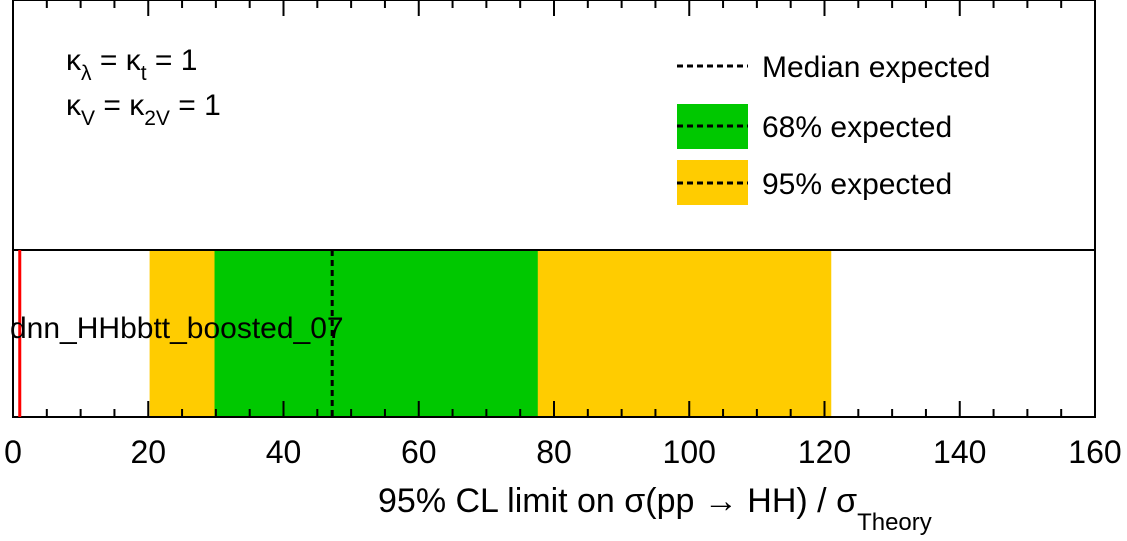 This screenshot has height=541, width=1127. What do you see at coordinates (284, 452) in the screenshot?
I see `x-tick-label: 40` at bounding box center [284, 452].